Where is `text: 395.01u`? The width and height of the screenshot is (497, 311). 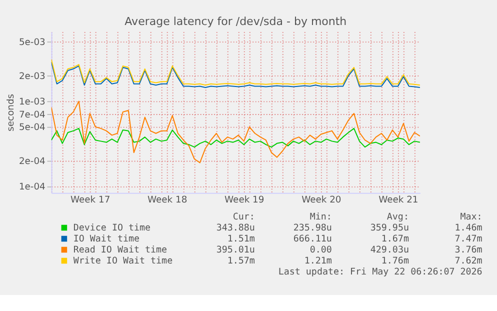 text: 395.01u is located at coordinates (235, 250).